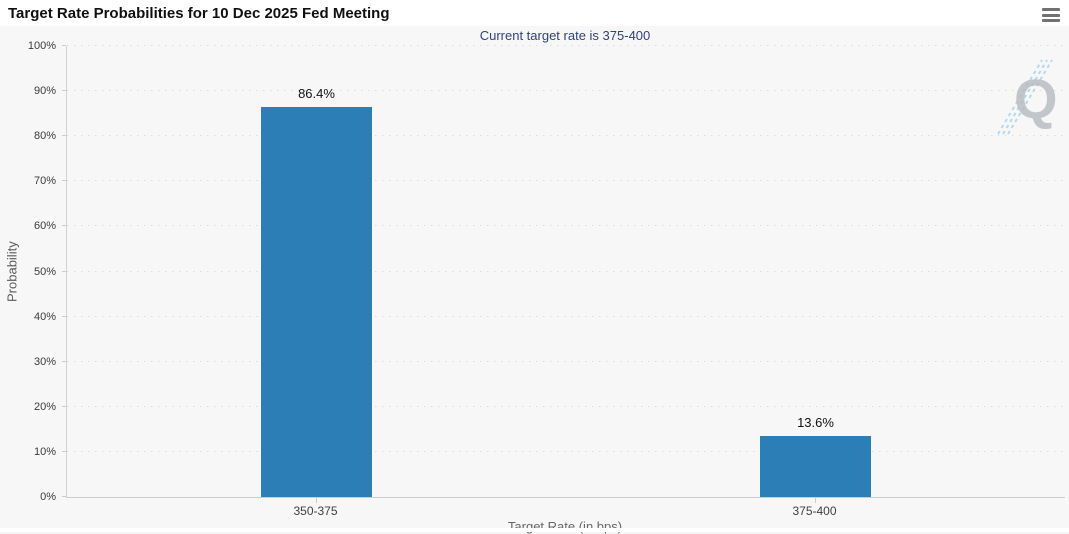  What do you see at coordinates (44, 271) in the screenshot?
I see `y-tick-label: 50%` at bounding box center [44, 271].